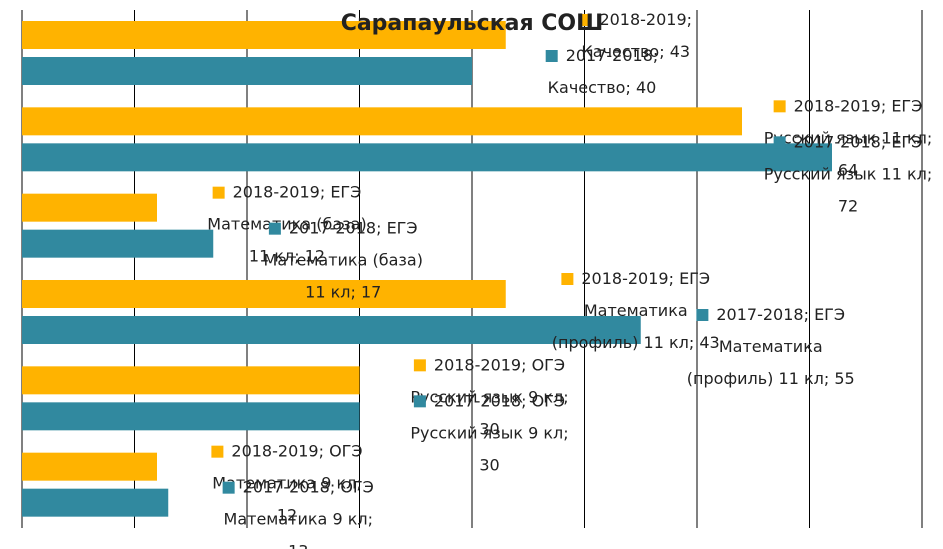  Describe the element at coordinates (603, 71) in the screenshot. I see `data-label: 2017-2018; Качество; 40` at that location.